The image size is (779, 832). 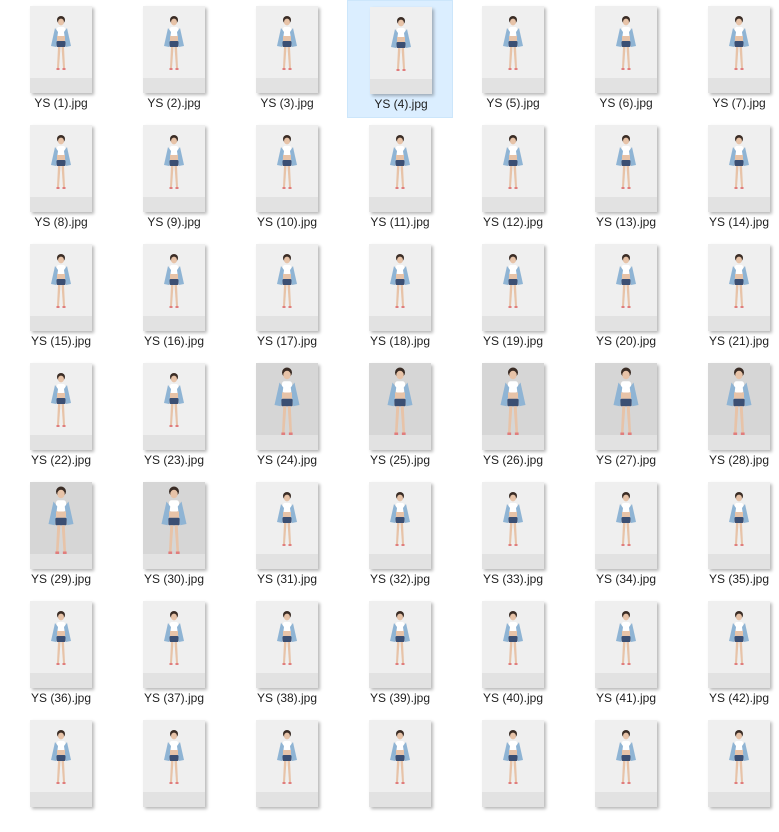 I want to click on file-item: YS (21).jpg, so click(x=732, y=297).